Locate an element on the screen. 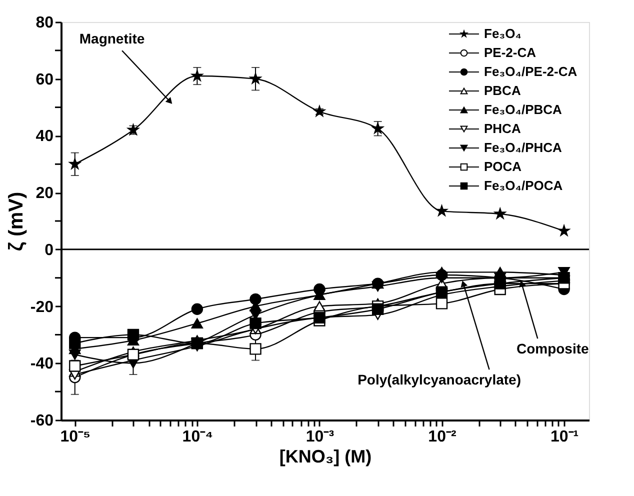 This screenshot has width=634, height=496. annotation: Composite is located at coordinates (553, 348).